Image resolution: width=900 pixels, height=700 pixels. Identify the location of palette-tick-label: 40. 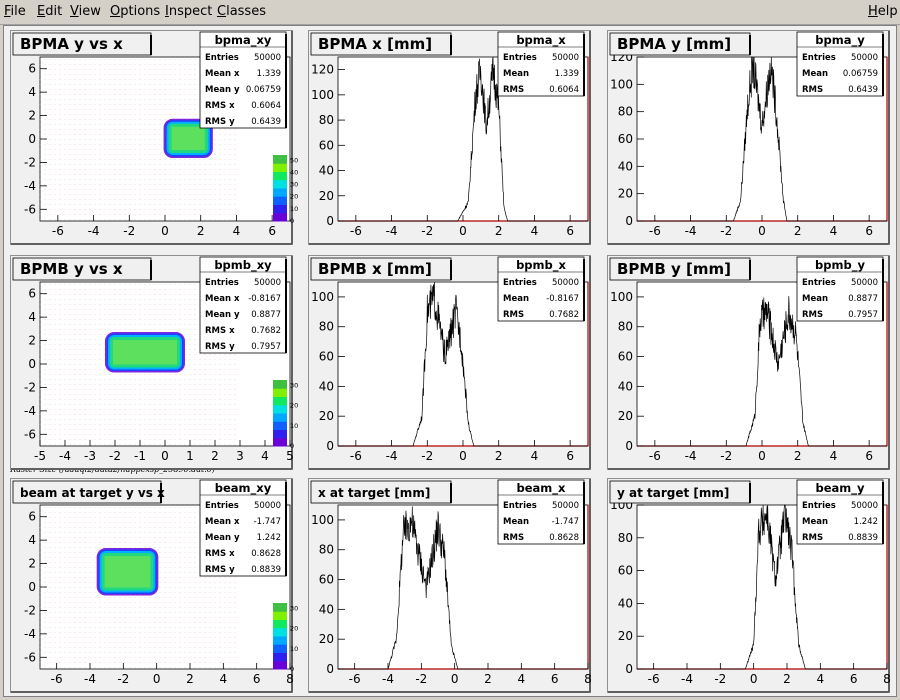
(294, 172).